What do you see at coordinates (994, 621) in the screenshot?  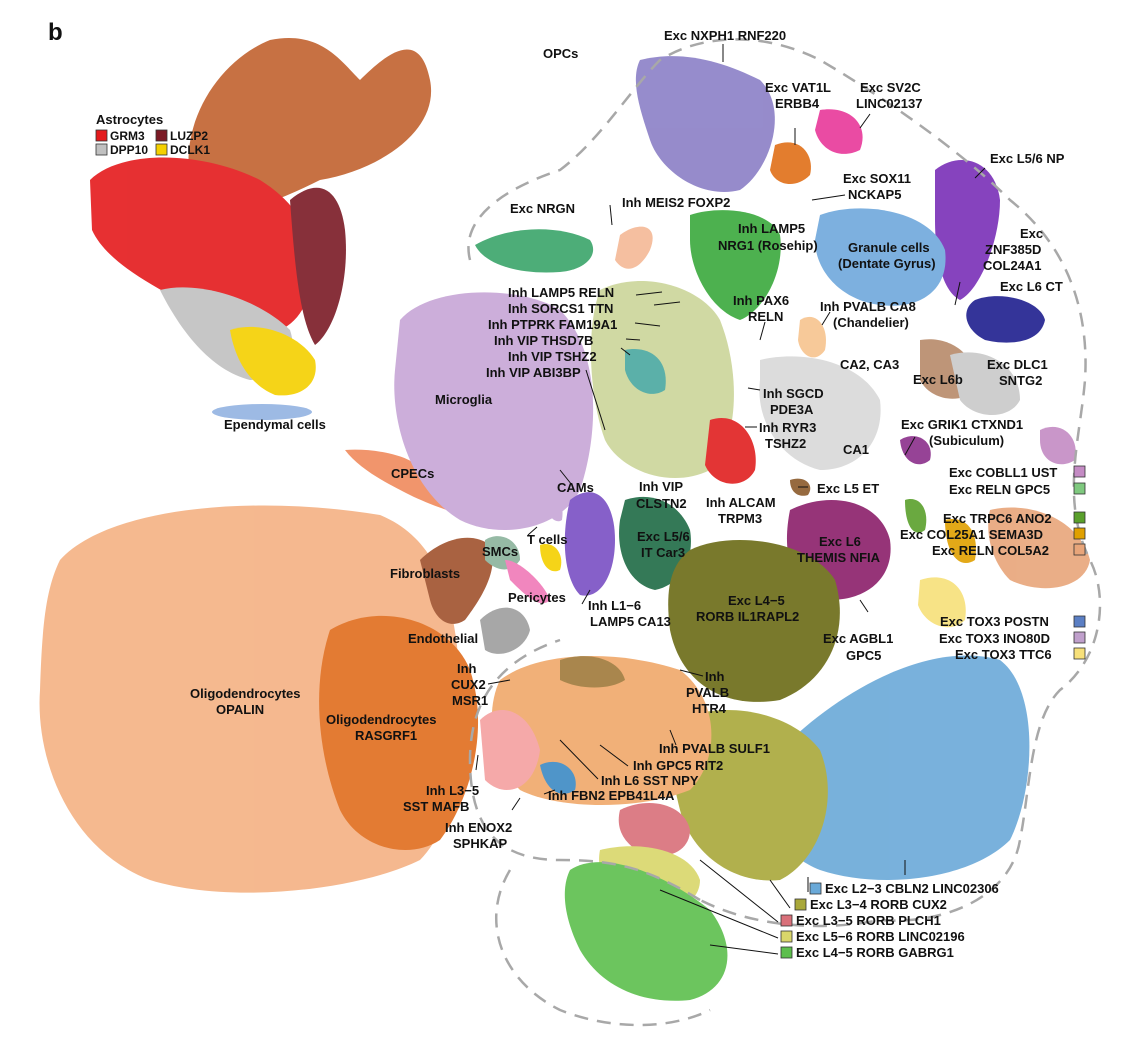 I see `label-exc-tox3-postn: Exc TOX3 POSTN` at bounding box center [994, 621].